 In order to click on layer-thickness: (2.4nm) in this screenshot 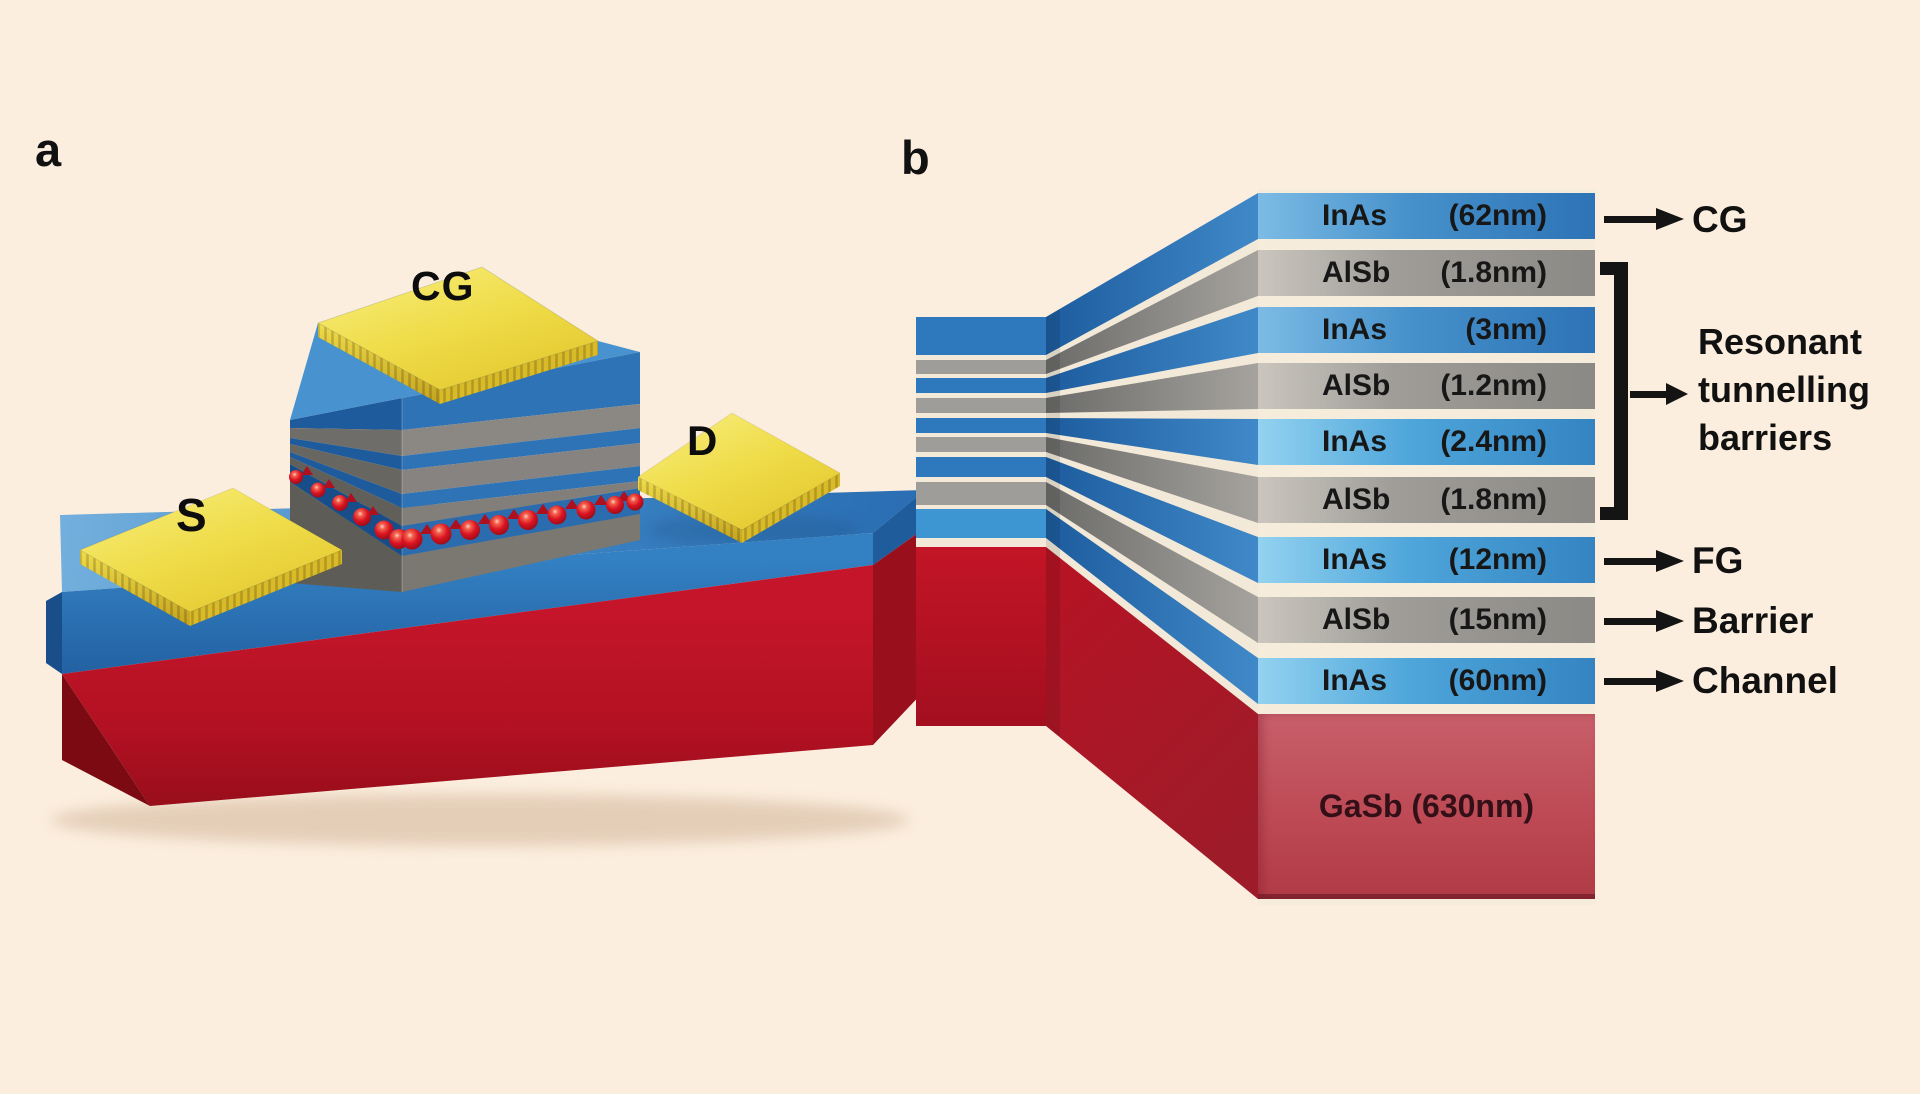, I will do `click(1493, 441)`.